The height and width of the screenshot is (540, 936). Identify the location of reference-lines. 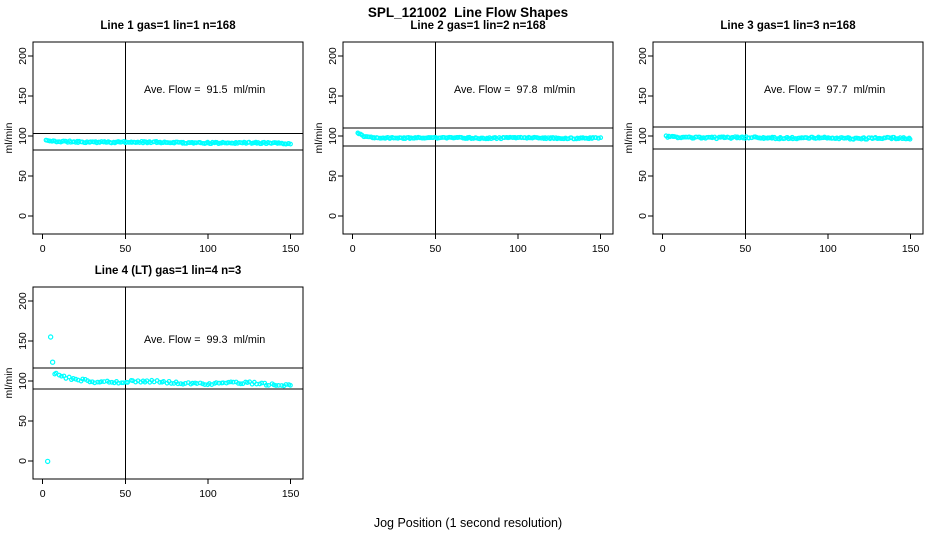
(168, 138).